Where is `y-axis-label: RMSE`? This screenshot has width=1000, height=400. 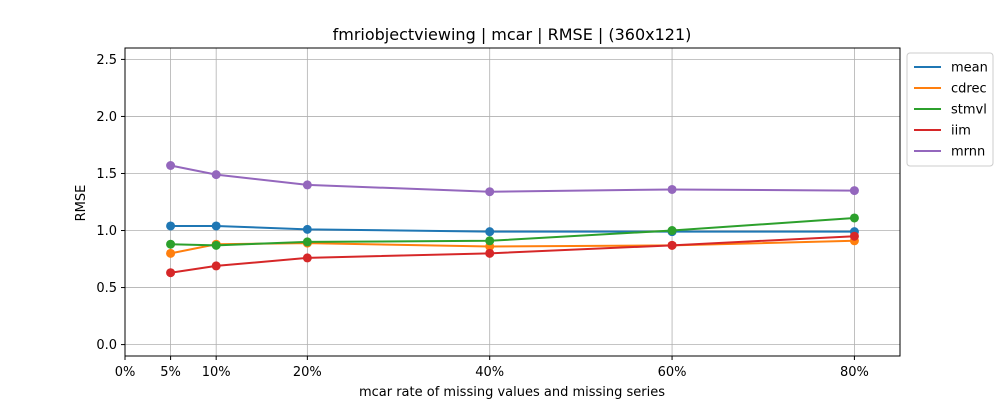 y-axis-label: RMSE is located at coordinates (81, 203).